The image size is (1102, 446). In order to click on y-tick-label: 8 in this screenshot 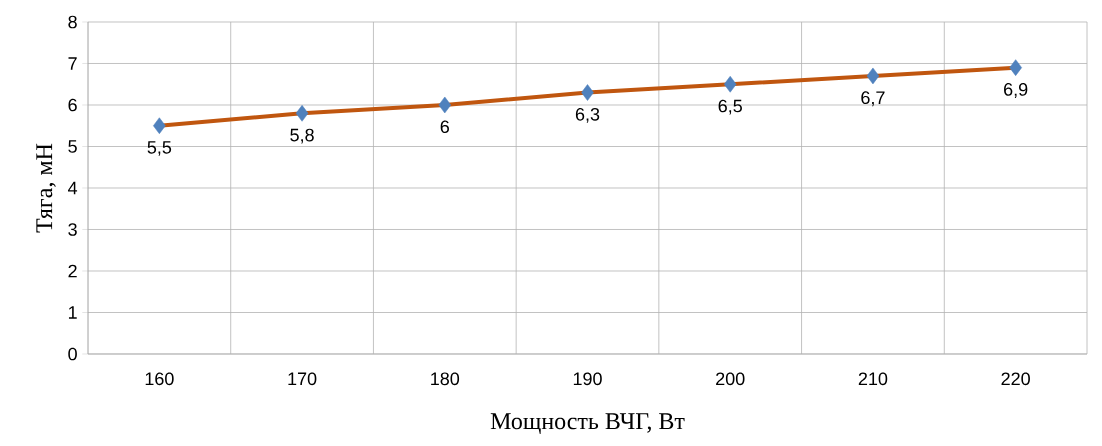, I will do `click(72, 22)`.